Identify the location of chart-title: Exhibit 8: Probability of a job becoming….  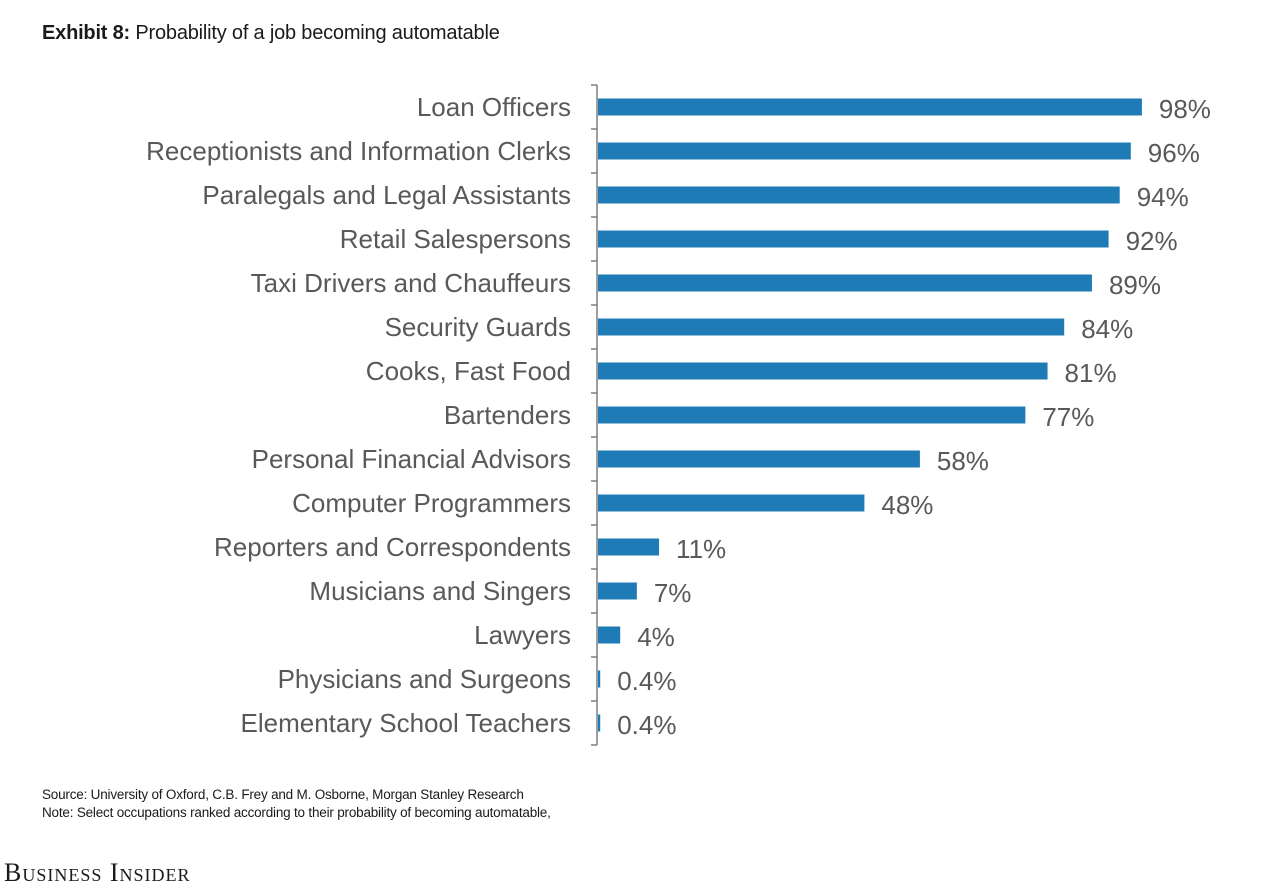
(271, 33).